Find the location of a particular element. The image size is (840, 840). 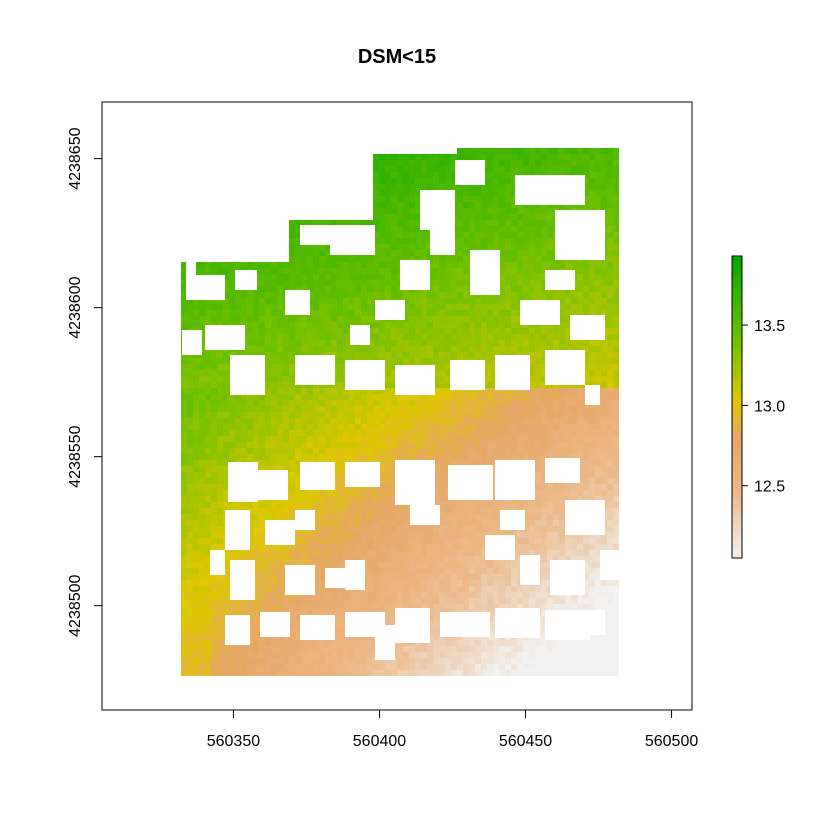

legend-tick-label: 13.5 is located at coordinates (769, 326).